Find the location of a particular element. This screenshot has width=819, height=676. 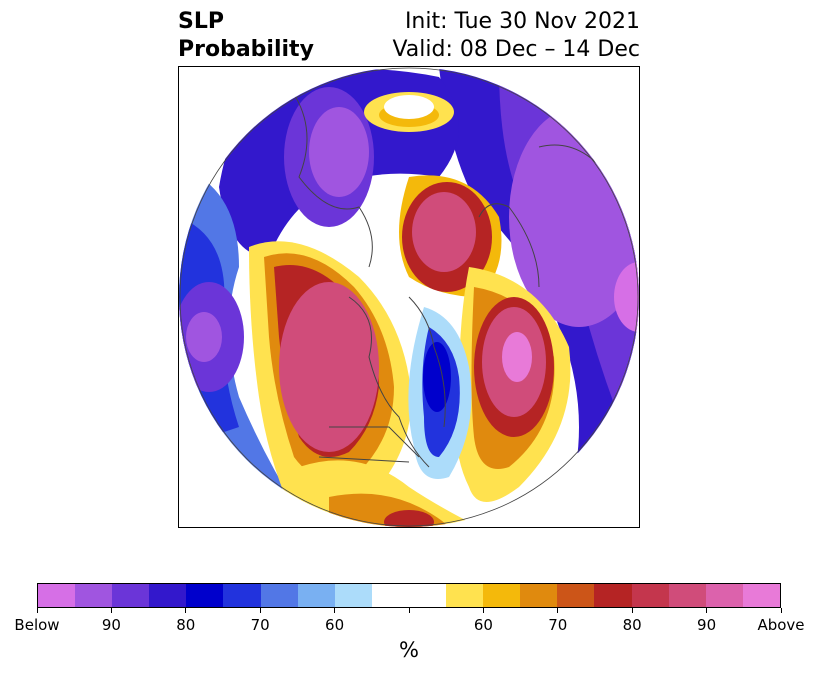

alaska-above-peak is located at coordinates (329, 367).